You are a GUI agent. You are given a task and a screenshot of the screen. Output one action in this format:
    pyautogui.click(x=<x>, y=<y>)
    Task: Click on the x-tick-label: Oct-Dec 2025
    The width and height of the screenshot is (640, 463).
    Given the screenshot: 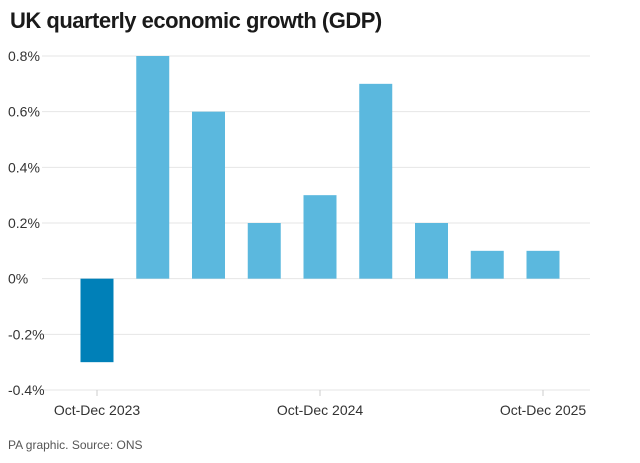 What is the action you would take?
    pyautogui.click(x=543, y=410)
    